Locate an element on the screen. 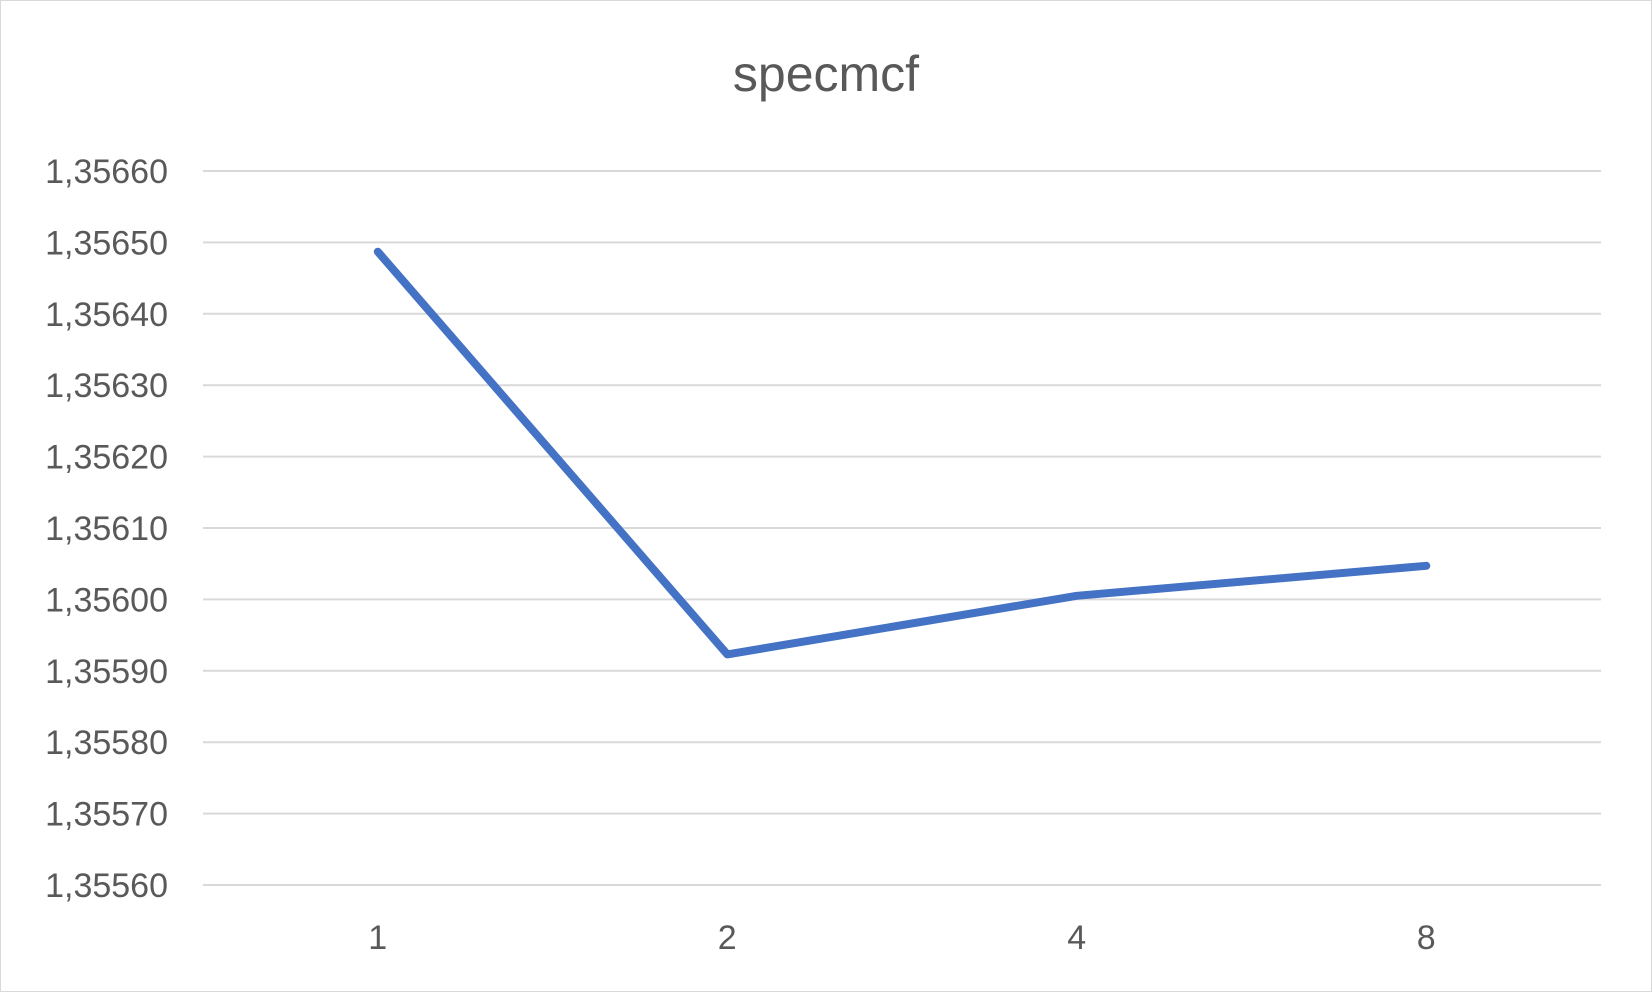 The height and width of the screenshot is (992, 1652). y-tick-label: 1,35580 is located at coordinates (106, 743).